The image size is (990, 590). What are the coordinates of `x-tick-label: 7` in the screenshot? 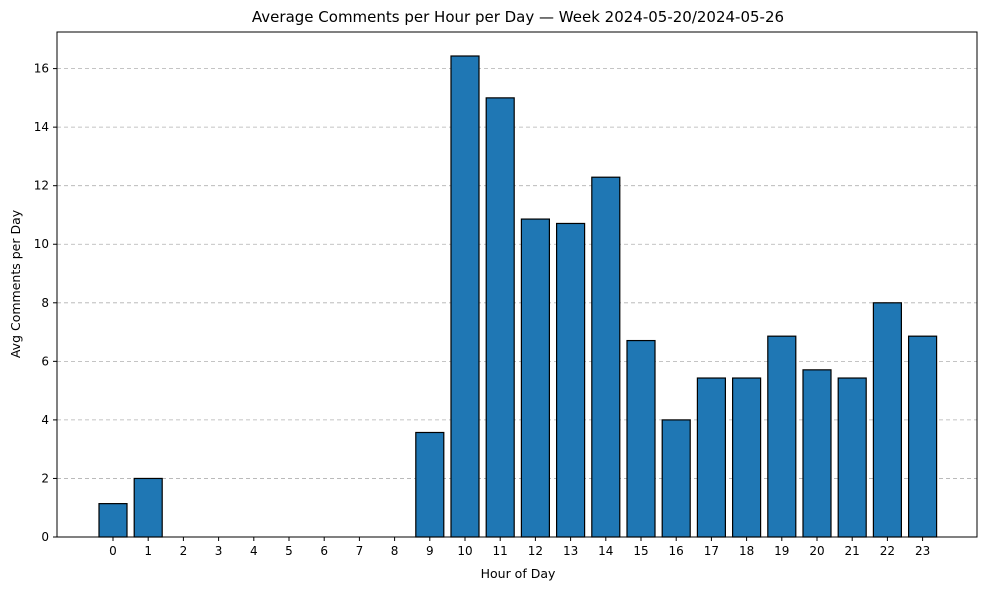 It's located at (360, 551).